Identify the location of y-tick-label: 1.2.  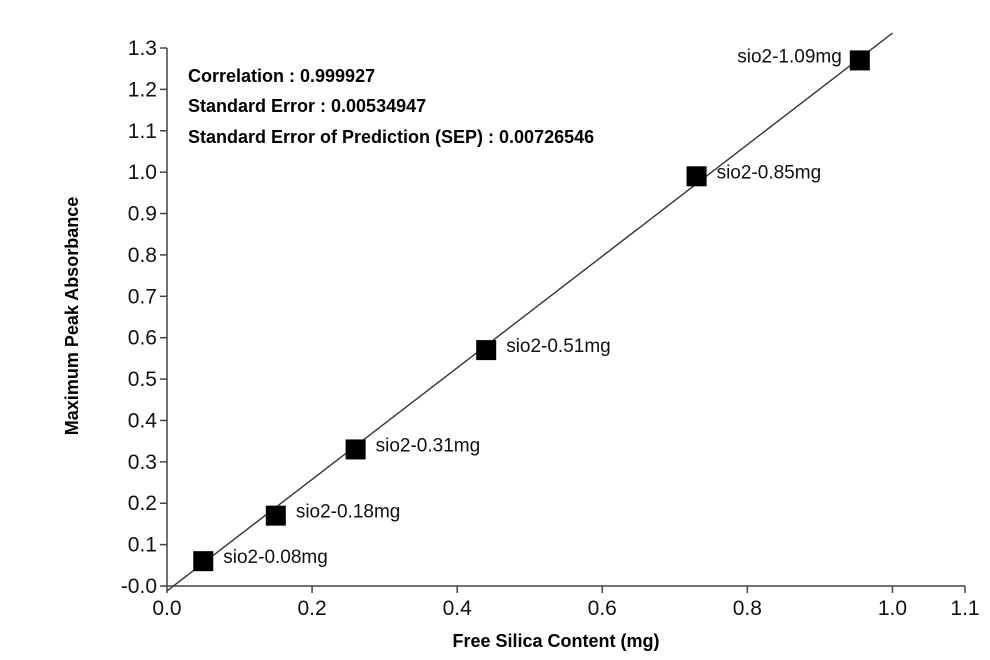
(142, 89).